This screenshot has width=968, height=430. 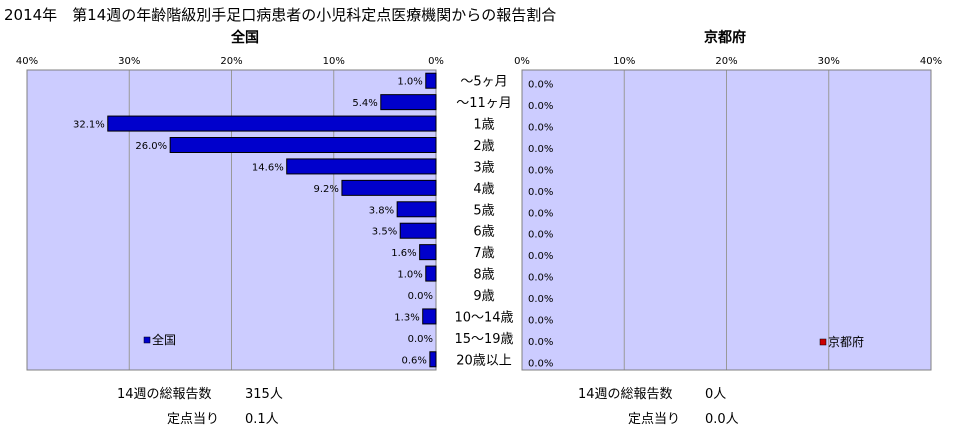 I want to click on kyoto-per-site-label: 定点当り, so click(x=654, y=419).